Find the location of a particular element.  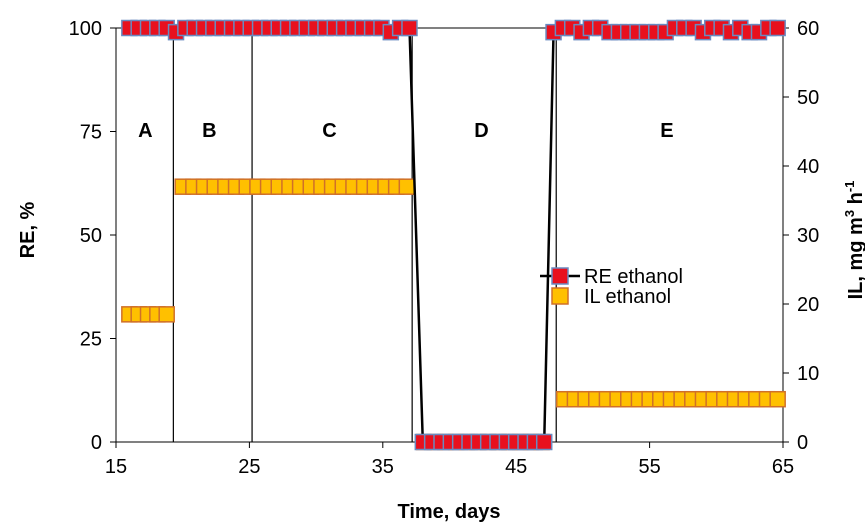

x-tick-label: 25 is located at coordinates (249, 467).